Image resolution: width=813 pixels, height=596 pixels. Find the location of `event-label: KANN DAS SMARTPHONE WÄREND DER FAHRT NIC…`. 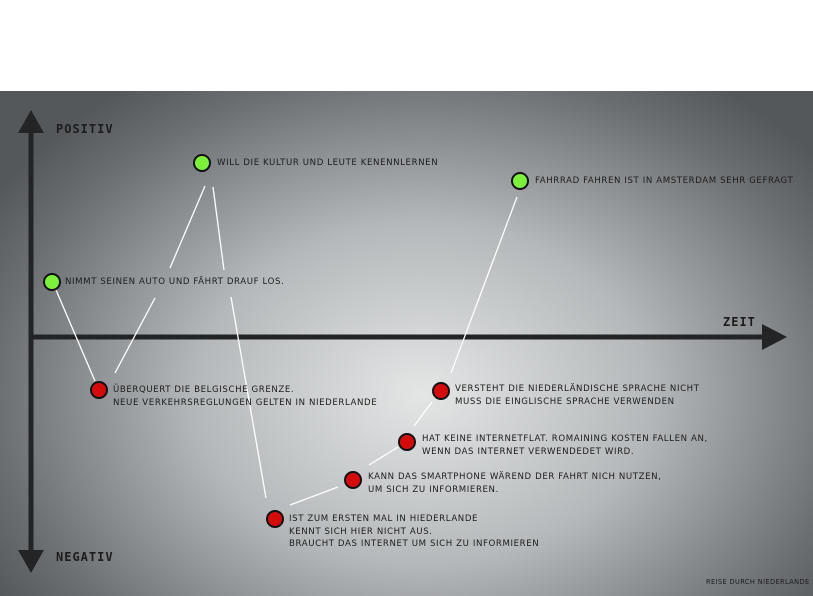

event-label: KANN DAS SMARTPHONE WÄREND DER FAHRT NIC… is located at coordinates (514, 483).